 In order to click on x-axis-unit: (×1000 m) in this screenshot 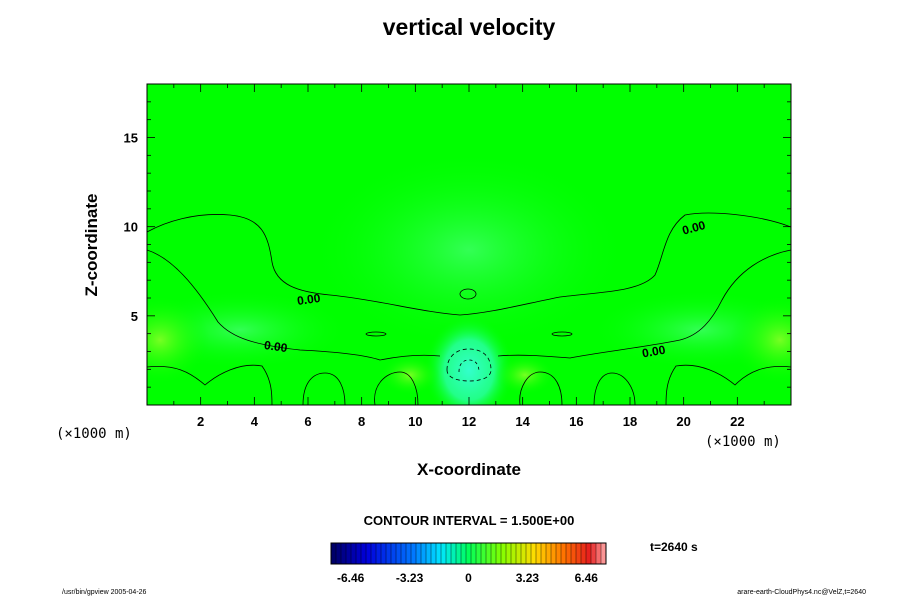, I will do `click(743, 442)`.